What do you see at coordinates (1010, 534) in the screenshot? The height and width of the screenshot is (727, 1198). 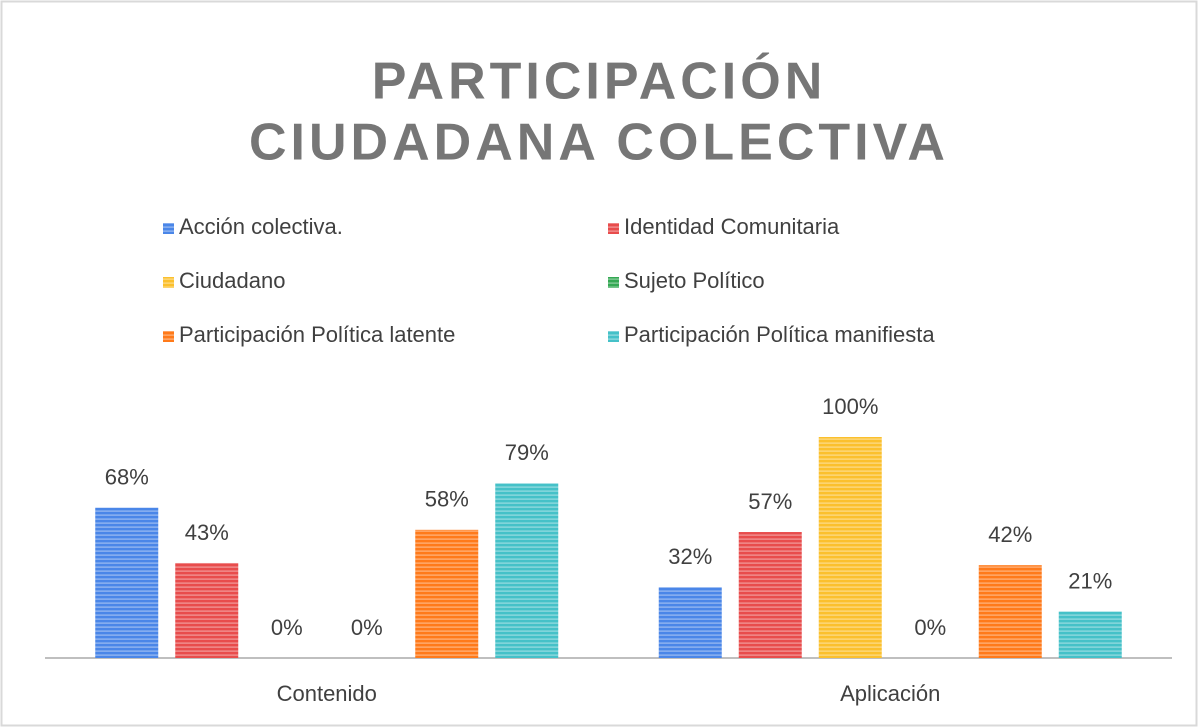 I see `data-label: 42%` at bounding box center [1010, 534].